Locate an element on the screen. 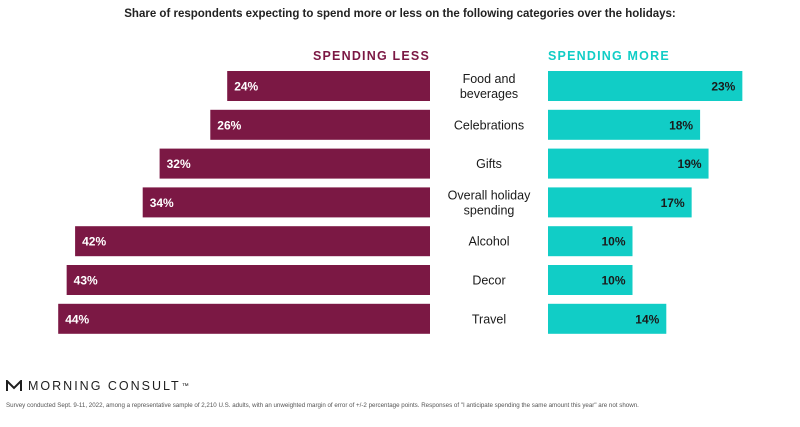 The height and width of the screenshot is (427, 800). category-label-line: Decor is located at coordinates (488, 281).